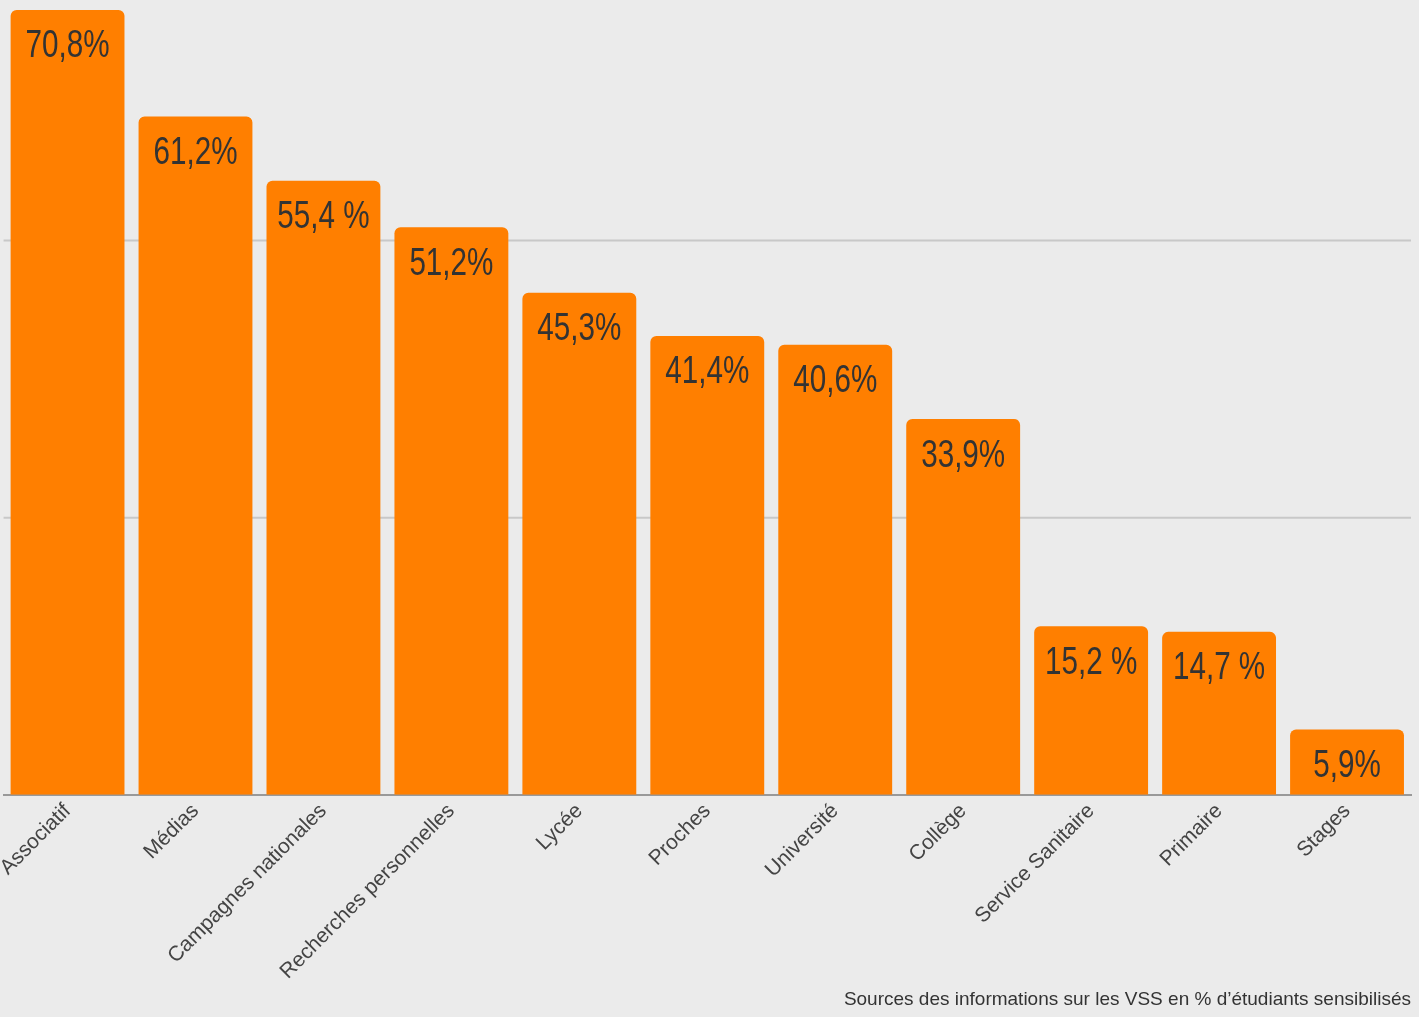 The image size is (1419, 1017). Describe the element at coordinates (67, 44) in the screenshot. I see `data-label: 70,8%` at that location.